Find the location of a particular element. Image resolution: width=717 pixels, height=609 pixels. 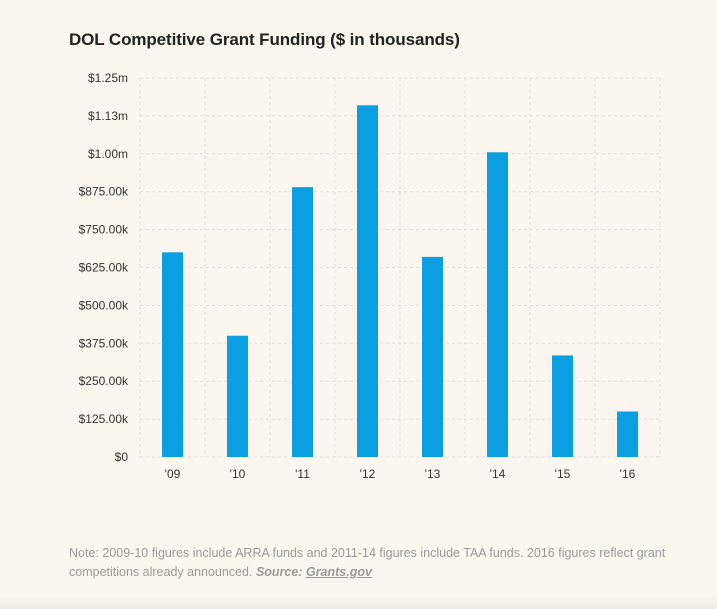

x-tick-label: '09 is located at coordinates (173, 474).